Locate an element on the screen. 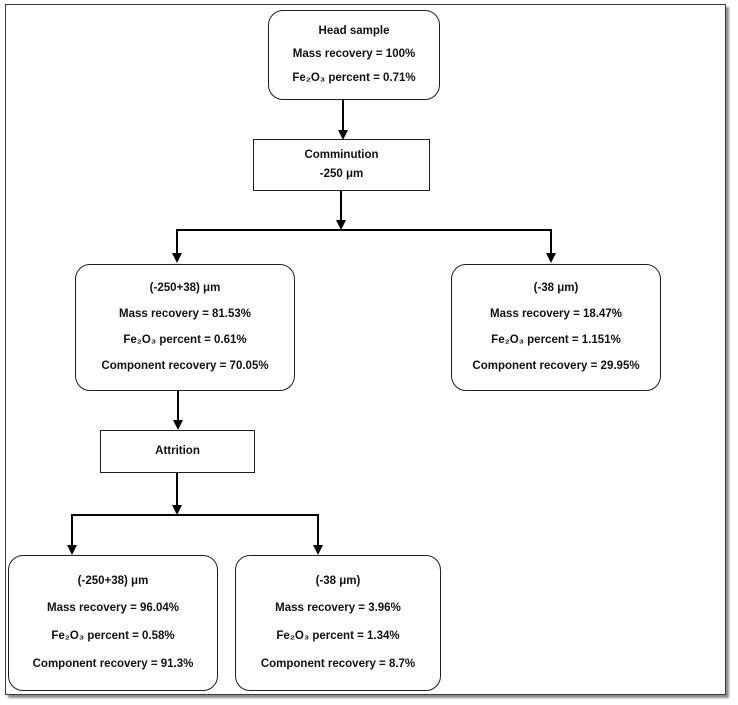  attrition-coarse-title: (-250+38) μm is located at coordinates (113, 580).